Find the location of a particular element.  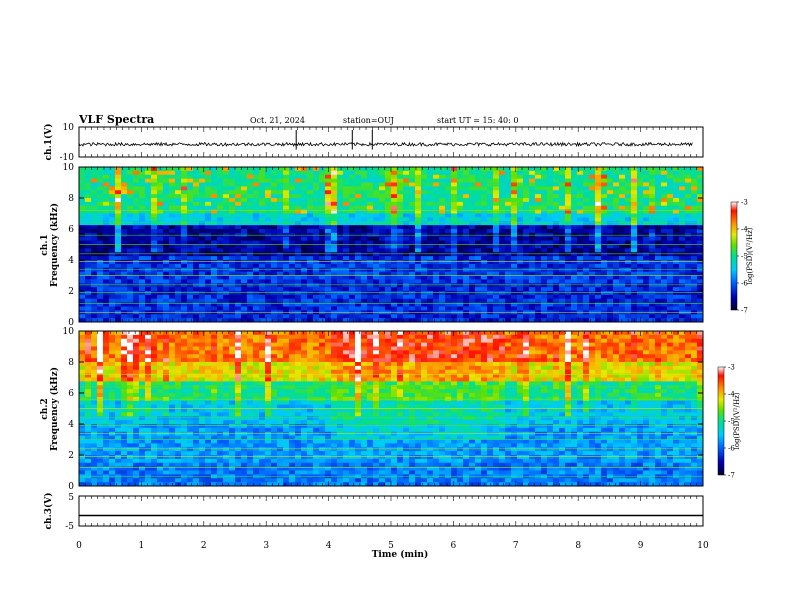

ch1-colorbar-label: log(PSD)(V²/Hz) is located at coordinates (750, 255).